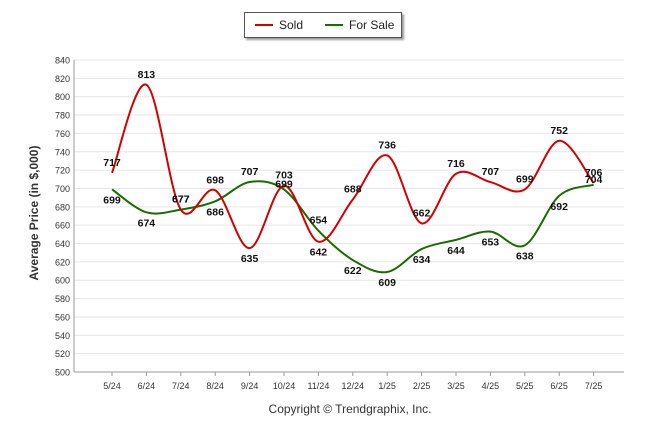  What do you see at coordinates (62, 354) in the screenshot?
I see `y-tick-label: 520` at bounding box center [62, 354].